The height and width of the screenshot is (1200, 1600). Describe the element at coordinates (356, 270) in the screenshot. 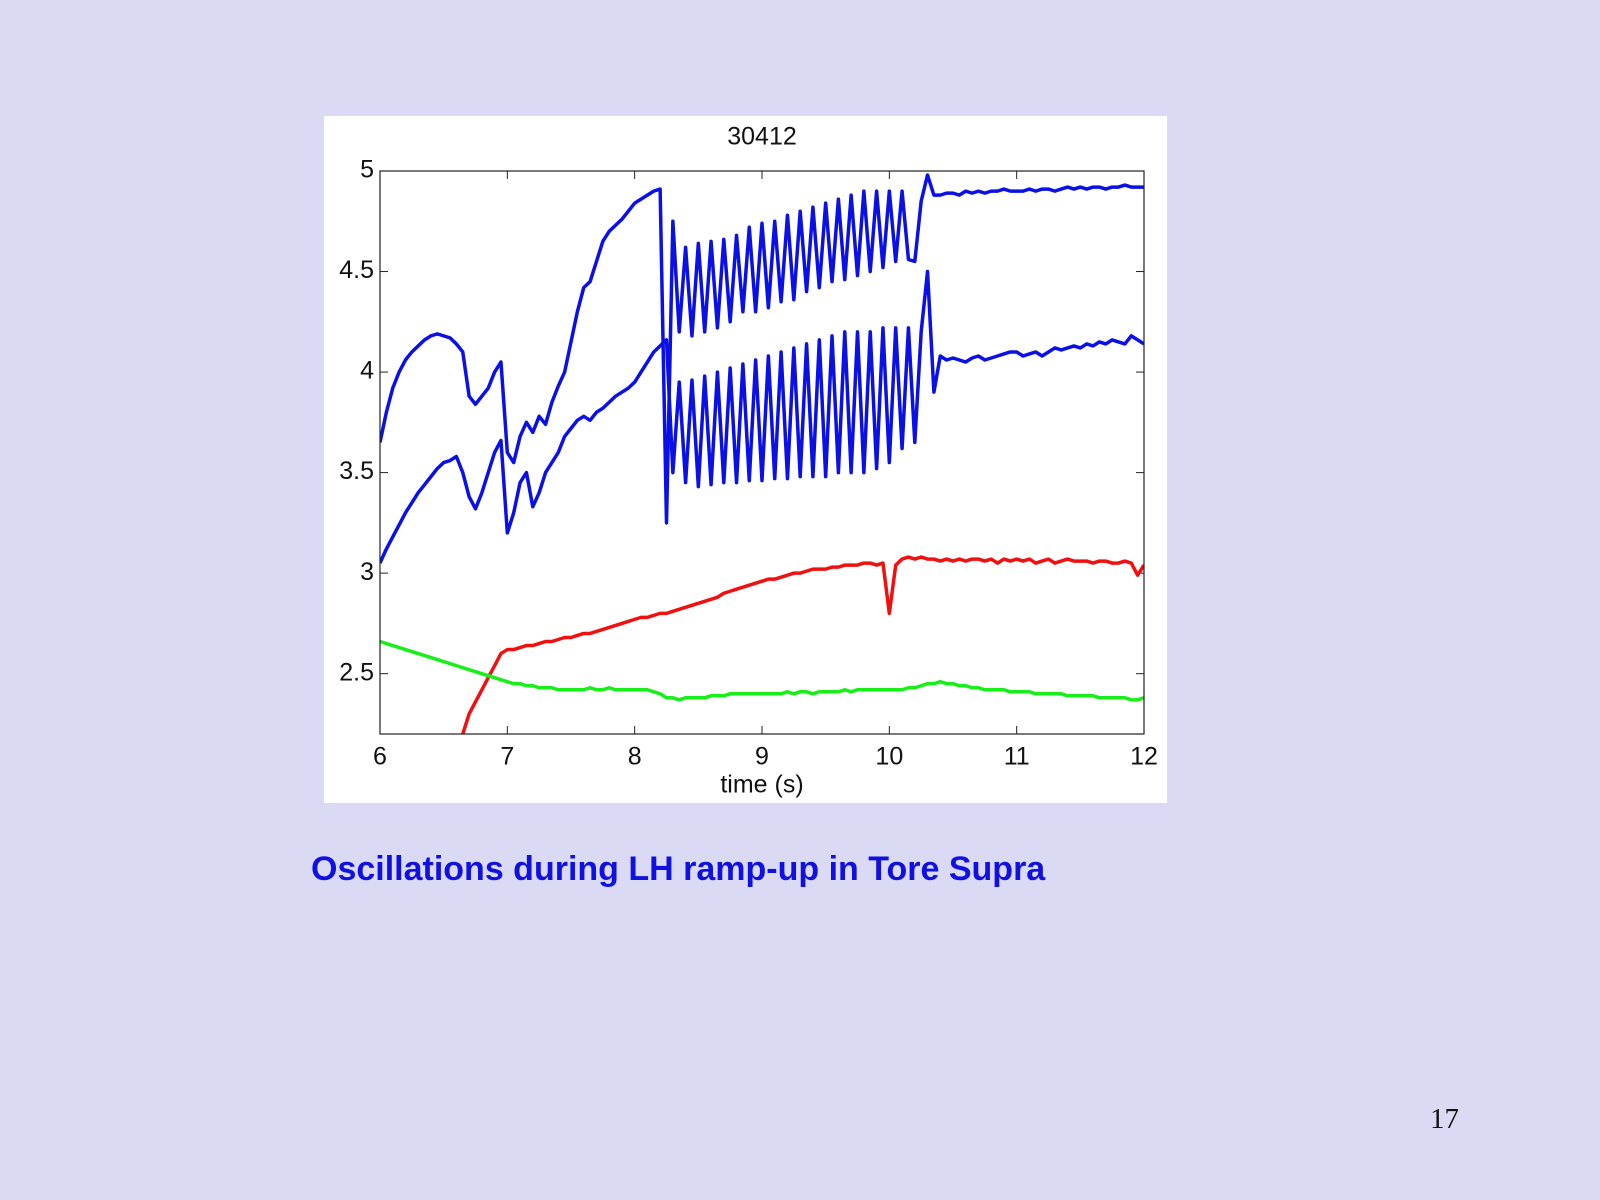

I see `y-tick-label: 4.5` at that location.